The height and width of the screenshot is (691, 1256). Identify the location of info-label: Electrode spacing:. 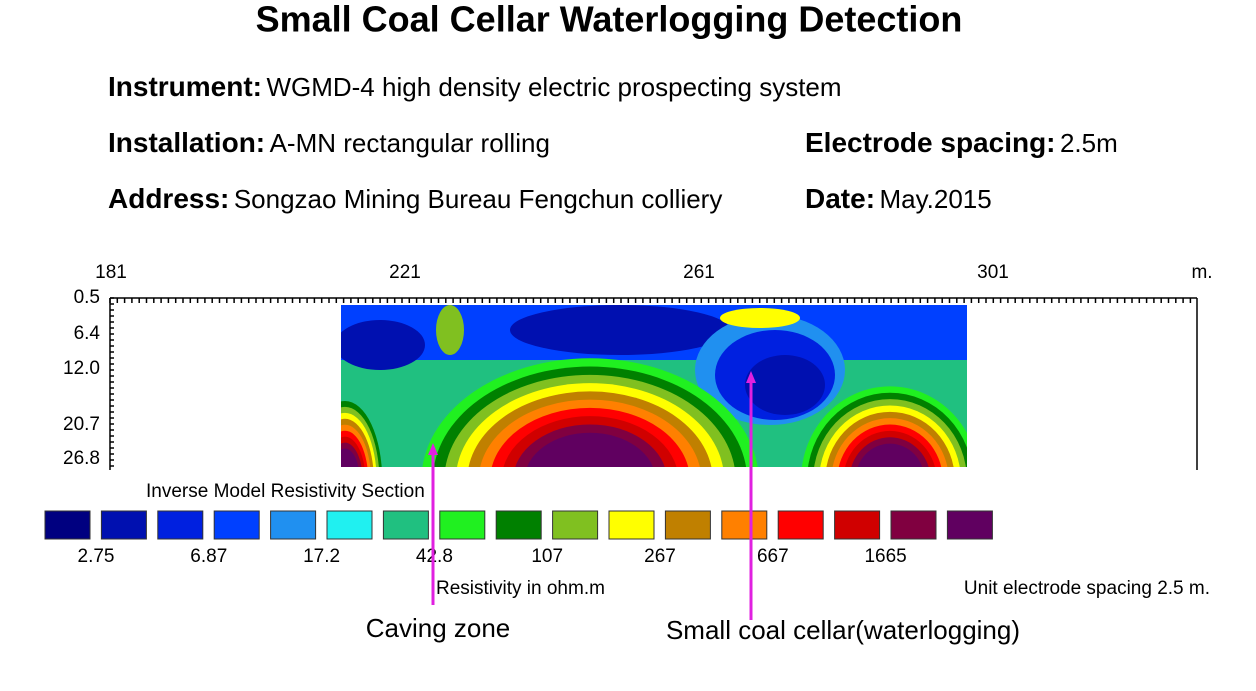
(930, 142).